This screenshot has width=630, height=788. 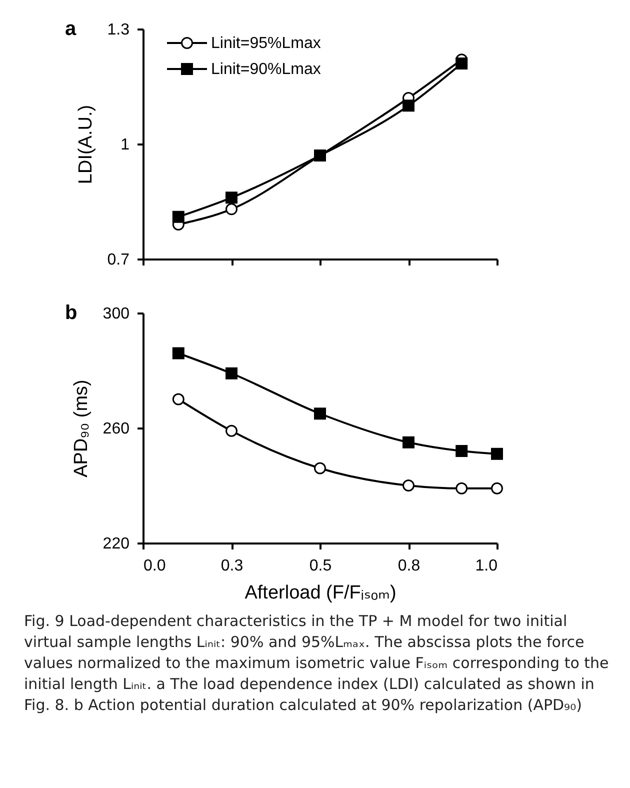 I want to click on y-tick-label: 260, so click(x=116, y=429).